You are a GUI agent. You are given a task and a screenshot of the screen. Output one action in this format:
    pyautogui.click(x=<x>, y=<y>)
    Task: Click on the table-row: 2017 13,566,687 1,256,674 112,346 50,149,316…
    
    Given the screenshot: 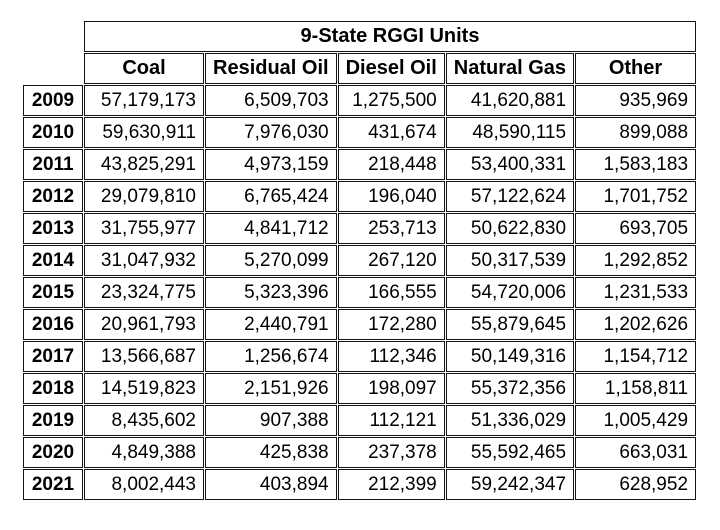 What is the action you would take?
    pyautogui.click(x=360, y=356)
    